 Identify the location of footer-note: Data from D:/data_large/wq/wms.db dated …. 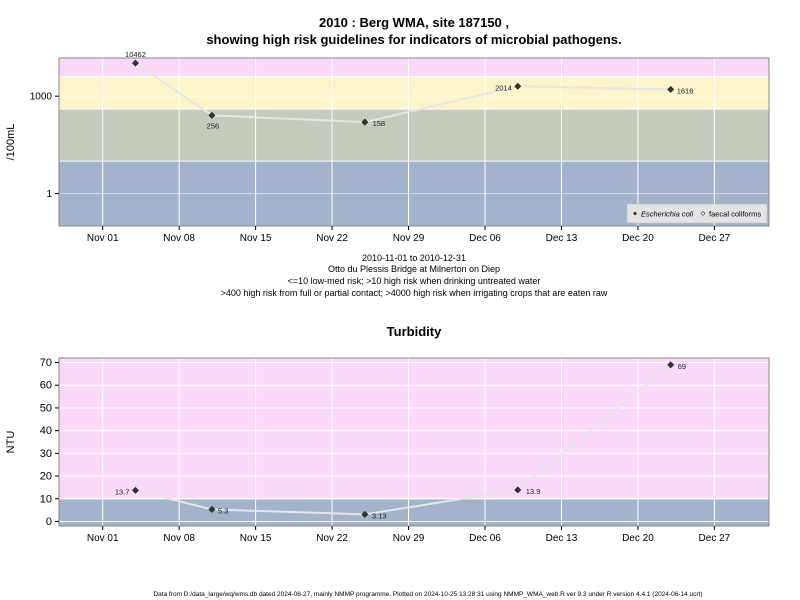
(427, 594).